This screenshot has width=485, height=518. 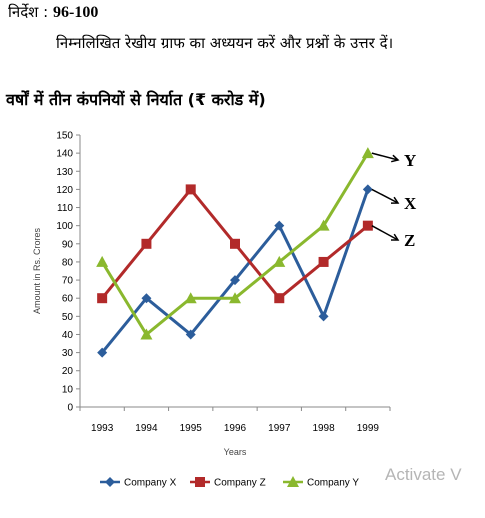 What do you see at coordinates (146, 428) in the screenshot?
I see `x-tick-label: 1994` at bounding box center [146, 428].